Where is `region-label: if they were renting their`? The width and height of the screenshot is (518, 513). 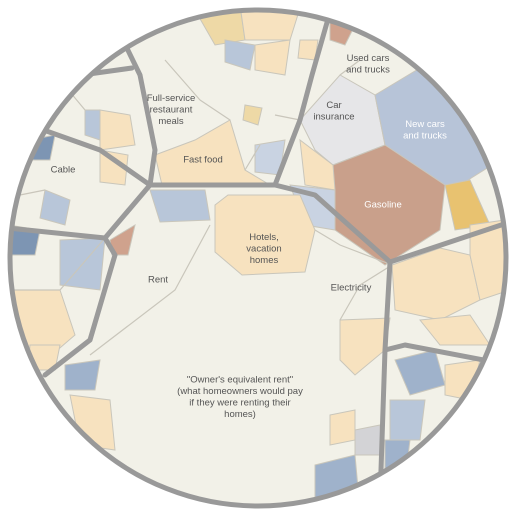
region-label: if they were renting their is located at coordinates (239, 402).